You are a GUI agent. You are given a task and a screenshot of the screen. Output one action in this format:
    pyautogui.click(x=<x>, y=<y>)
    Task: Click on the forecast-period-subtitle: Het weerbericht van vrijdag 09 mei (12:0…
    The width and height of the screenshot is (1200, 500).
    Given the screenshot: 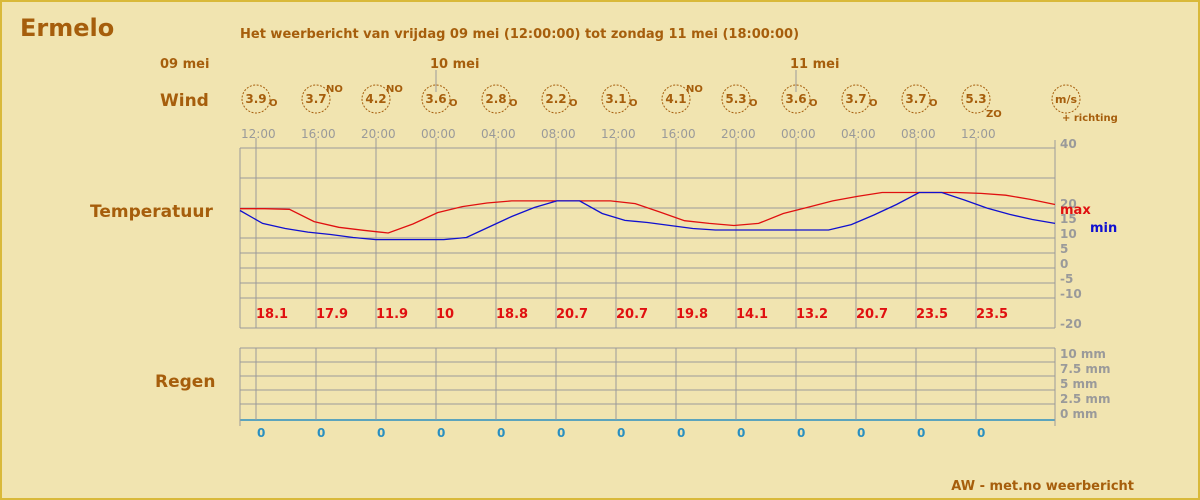 What is the action you would take?
    pyautogui.click(x=520, y=34)
    